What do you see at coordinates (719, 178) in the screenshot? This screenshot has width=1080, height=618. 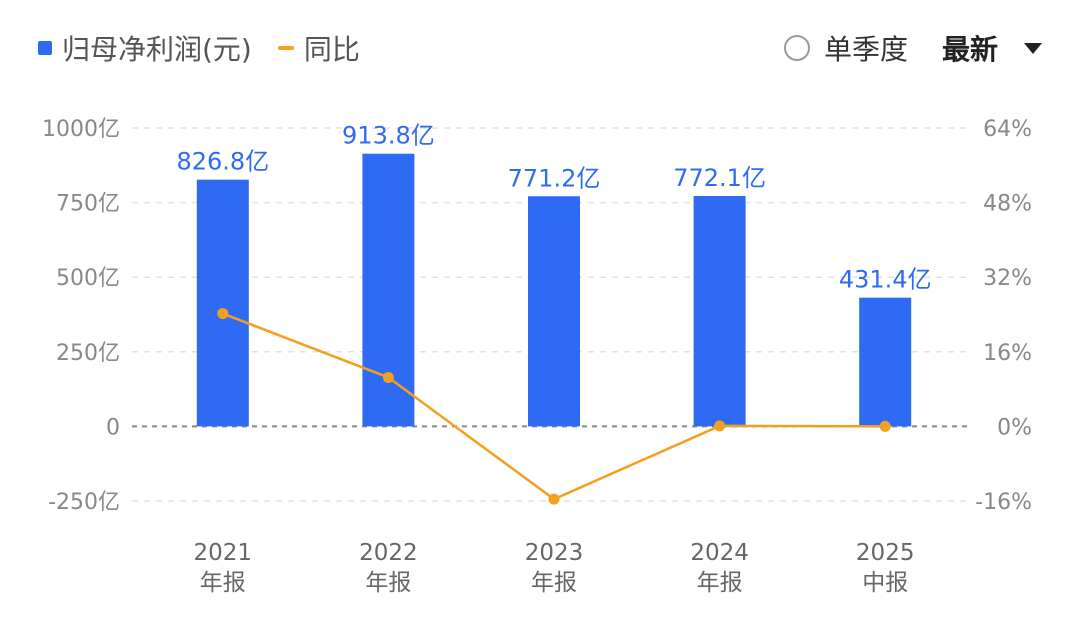 I see `bar-value-label: 772.1亿` at bounding box center [719, 178].